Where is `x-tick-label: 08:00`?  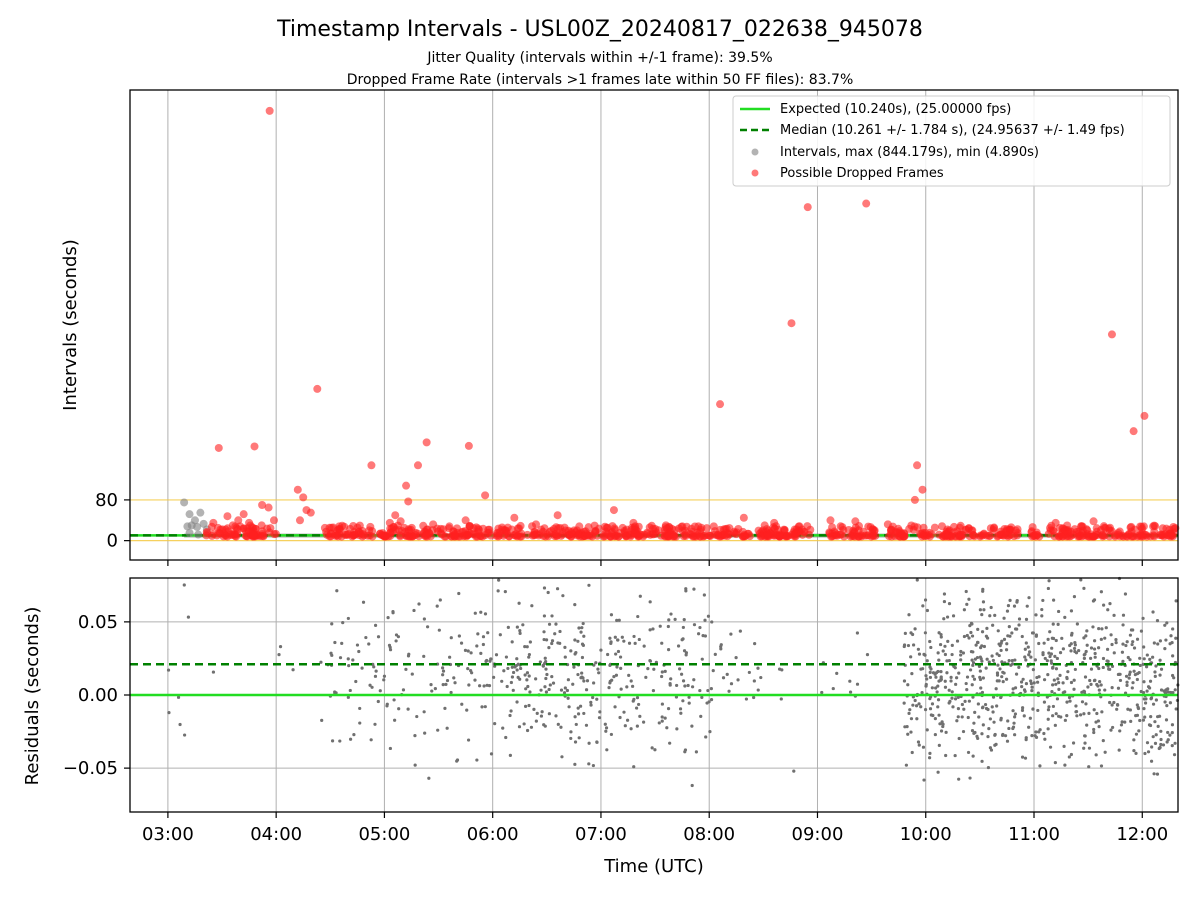 x-tick-label: 08:00 is located at coordinates (709, 834).